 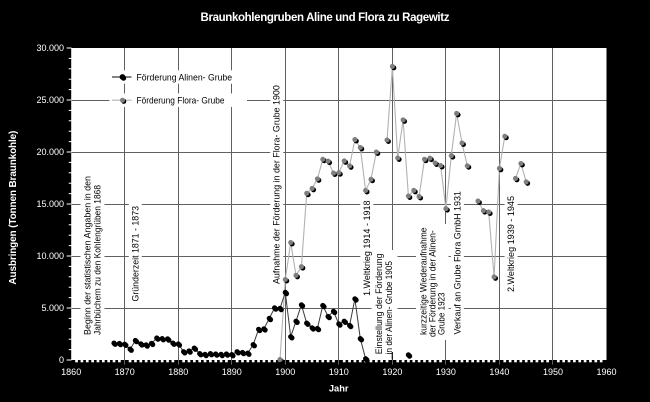 I want to click on svg-text: 1930, so click(x=446, y=372).